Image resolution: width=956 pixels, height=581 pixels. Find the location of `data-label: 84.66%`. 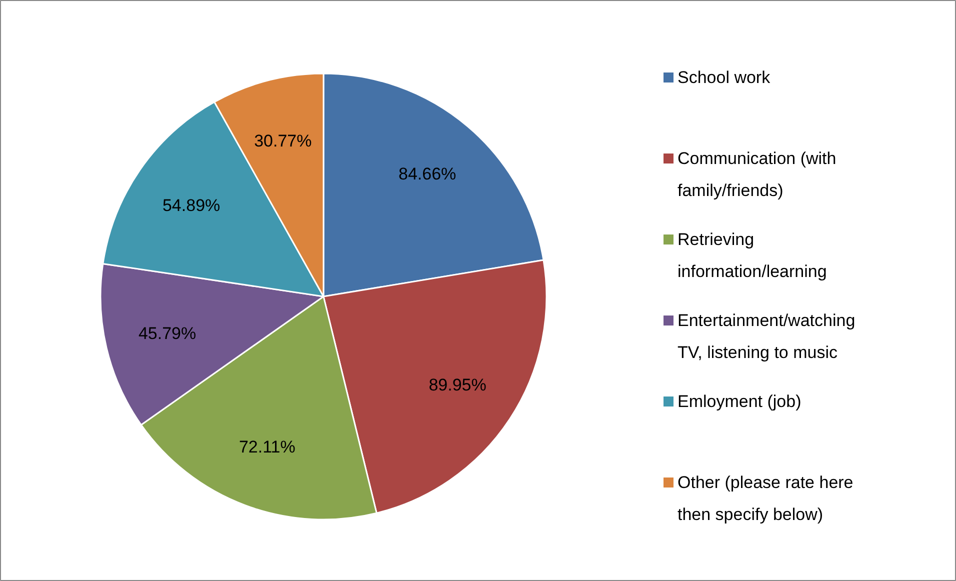

data-label: 84.66% is located at coordinates (427, 174).